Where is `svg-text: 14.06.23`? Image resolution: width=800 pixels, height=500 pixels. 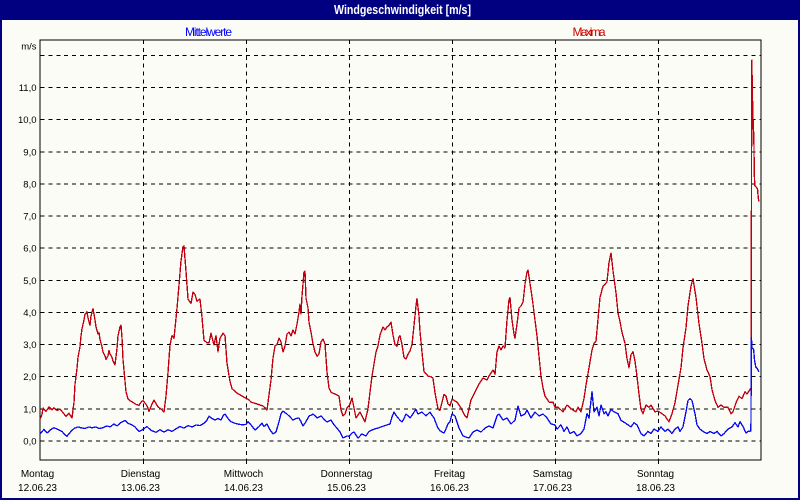
svg-text: 14.06.23 is located at coordinates (243, 488).